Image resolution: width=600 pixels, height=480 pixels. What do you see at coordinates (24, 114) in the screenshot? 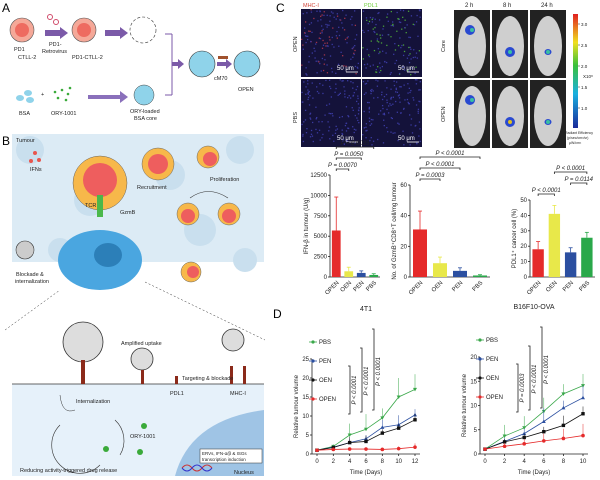
I see `label: BSA` at bounding box center [24, 114].